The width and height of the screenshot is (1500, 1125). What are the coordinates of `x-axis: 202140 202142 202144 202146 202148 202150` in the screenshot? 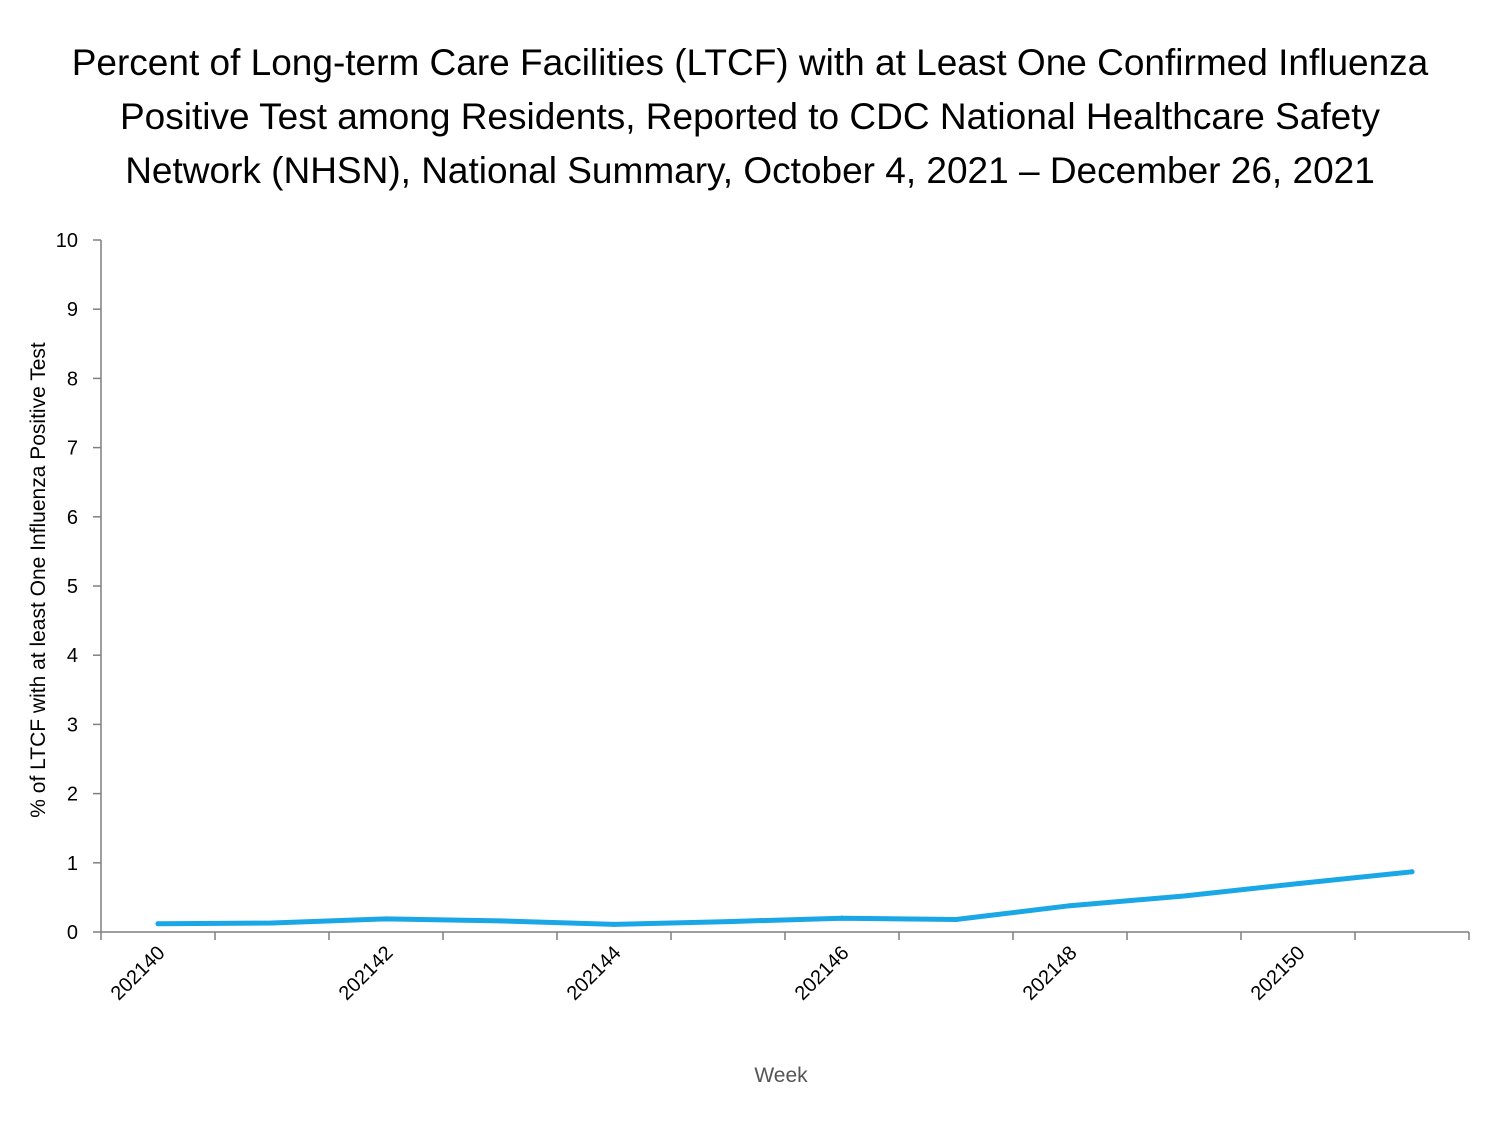 It's located at (785, 968).